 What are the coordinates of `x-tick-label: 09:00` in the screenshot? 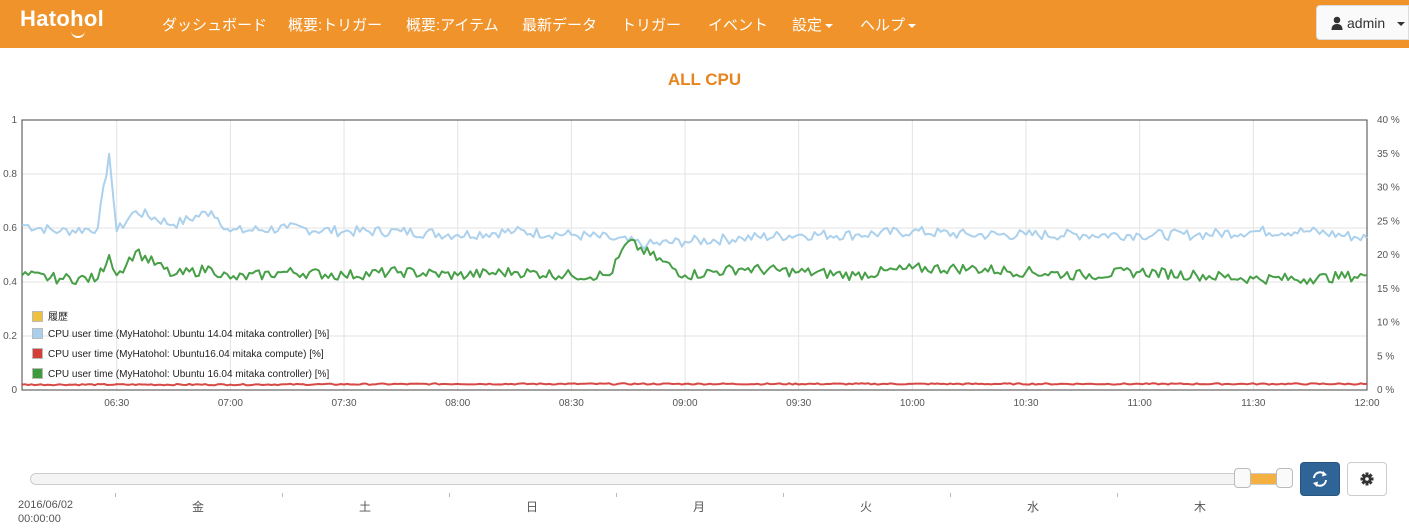 It's located at (685, 403).